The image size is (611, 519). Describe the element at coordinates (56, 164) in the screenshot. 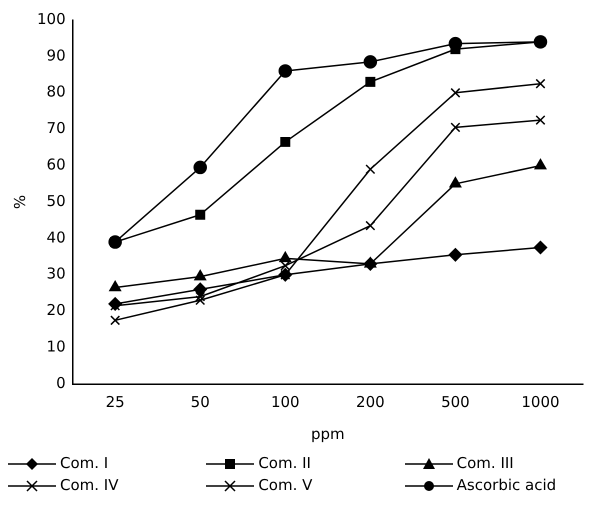

I see `y-tick-label: 60` at that location.